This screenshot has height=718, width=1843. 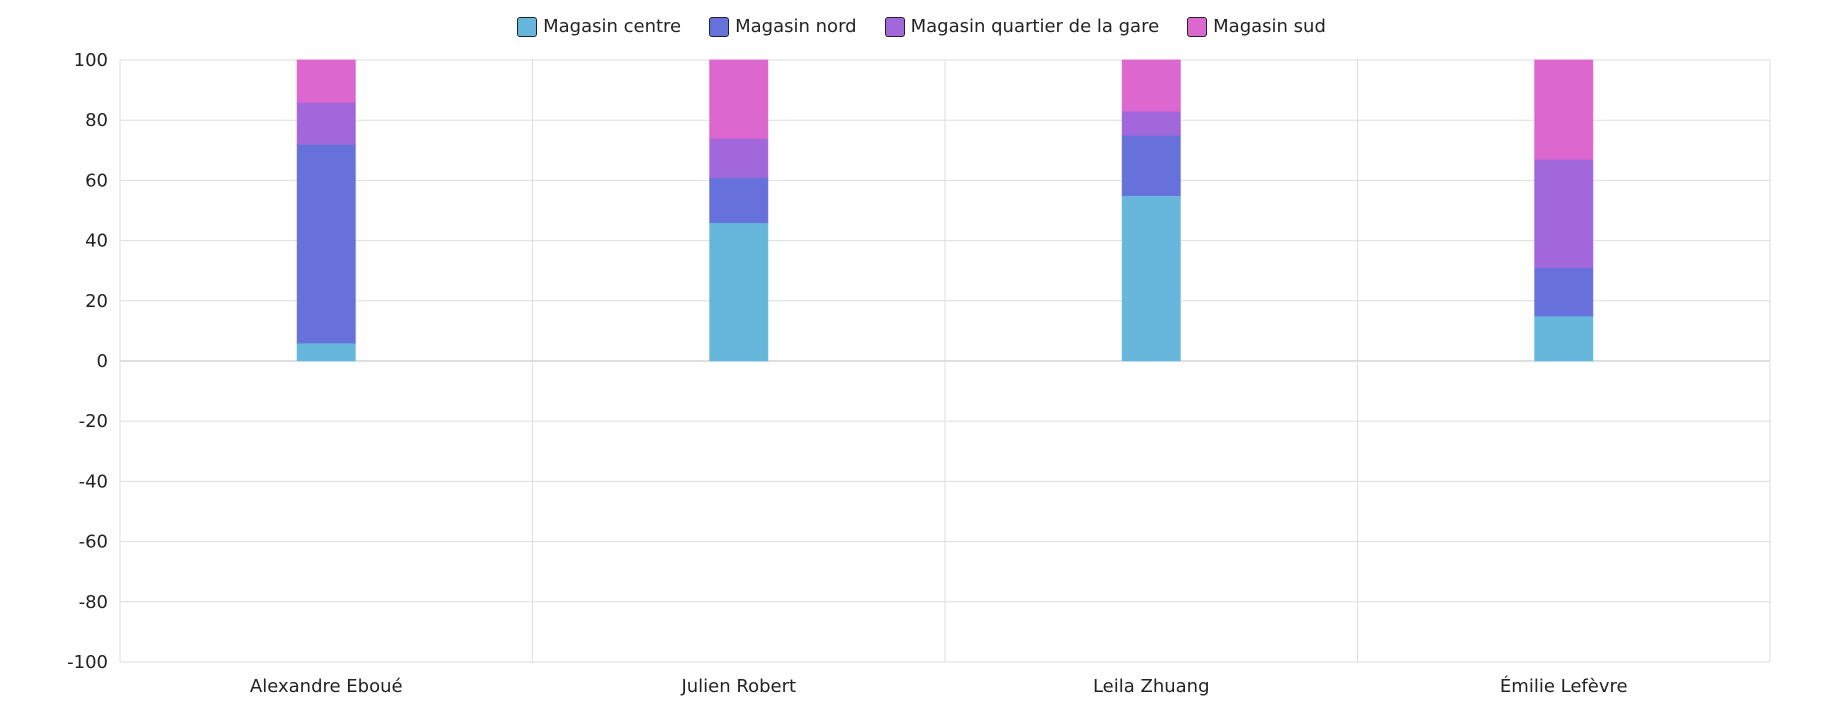 I want to click on y-tick-label: 80, so click(x=96, y=120).